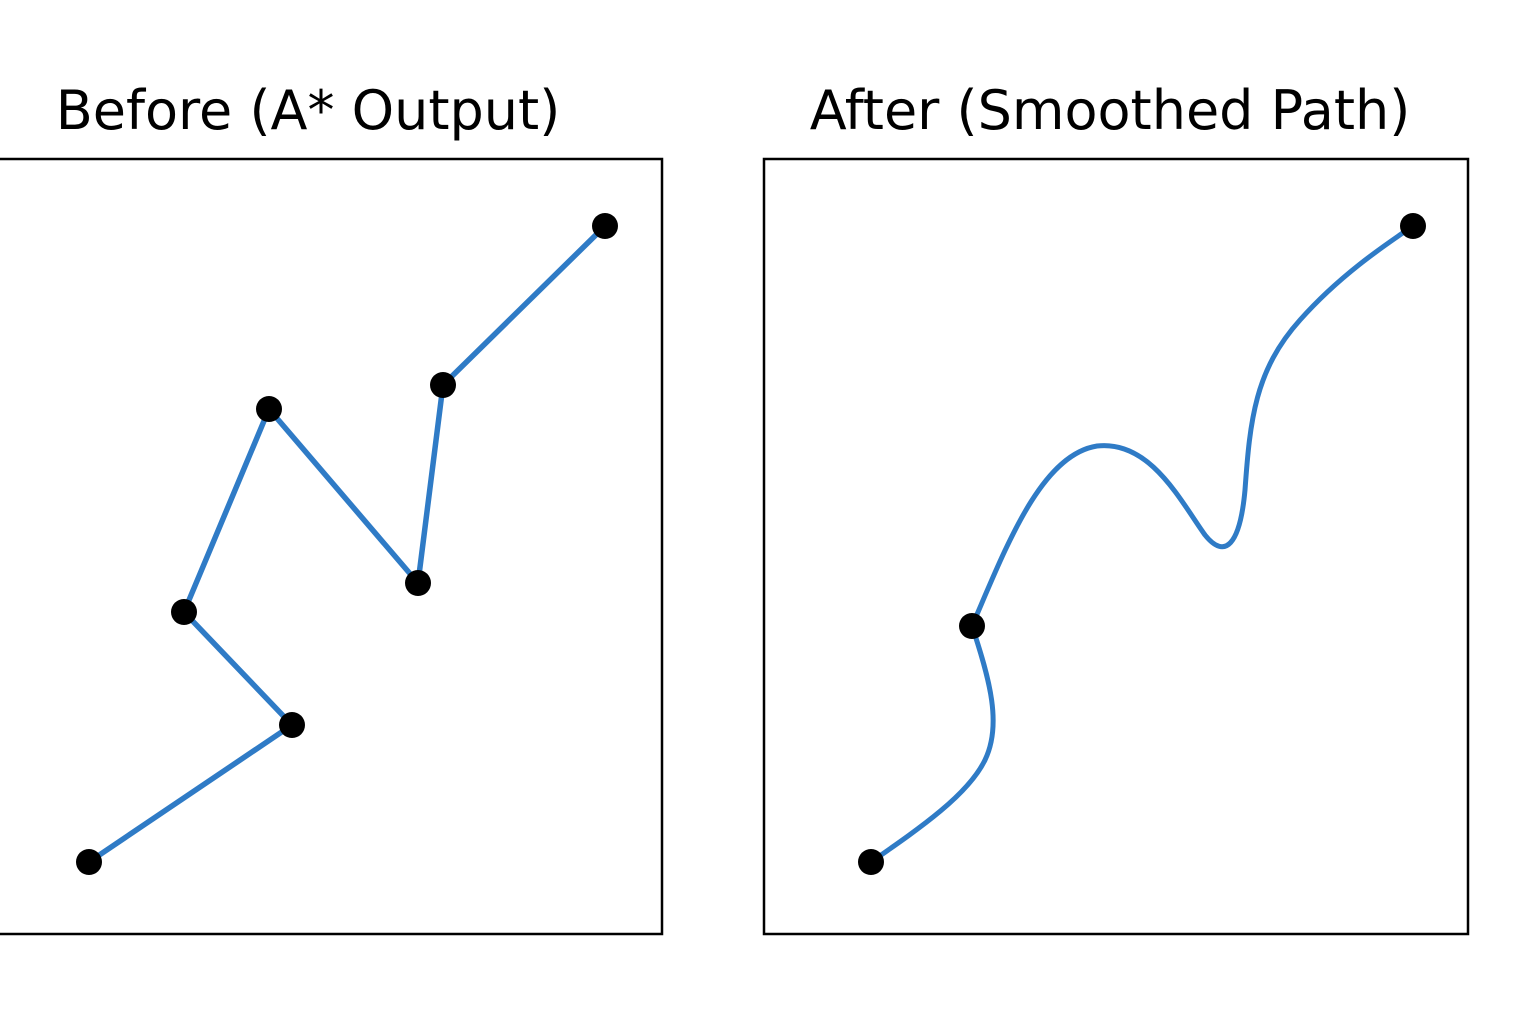 Image resolution: width=1536 pixels, height=1024 pixels. What do you see at coordinates (605, 226) in the screenshot?
I see `before-waypoint-goal` at bounding box center [605, 226].